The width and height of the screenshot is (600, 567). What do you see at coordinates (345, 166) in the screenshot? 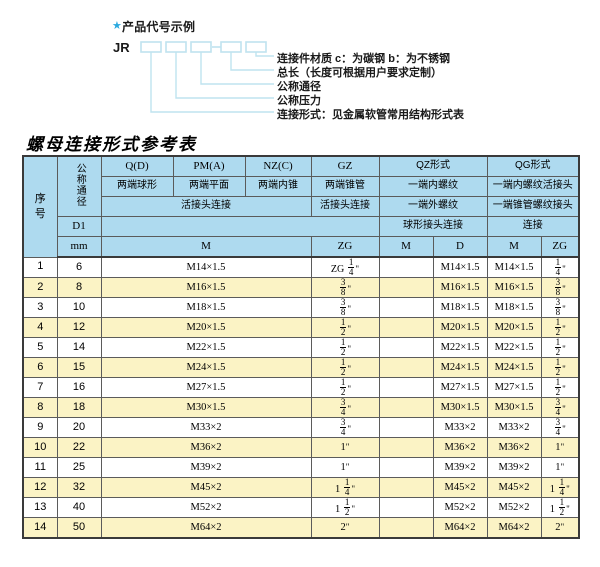
I see `header-code-gz: GZ` at bounding box center [345, 166].